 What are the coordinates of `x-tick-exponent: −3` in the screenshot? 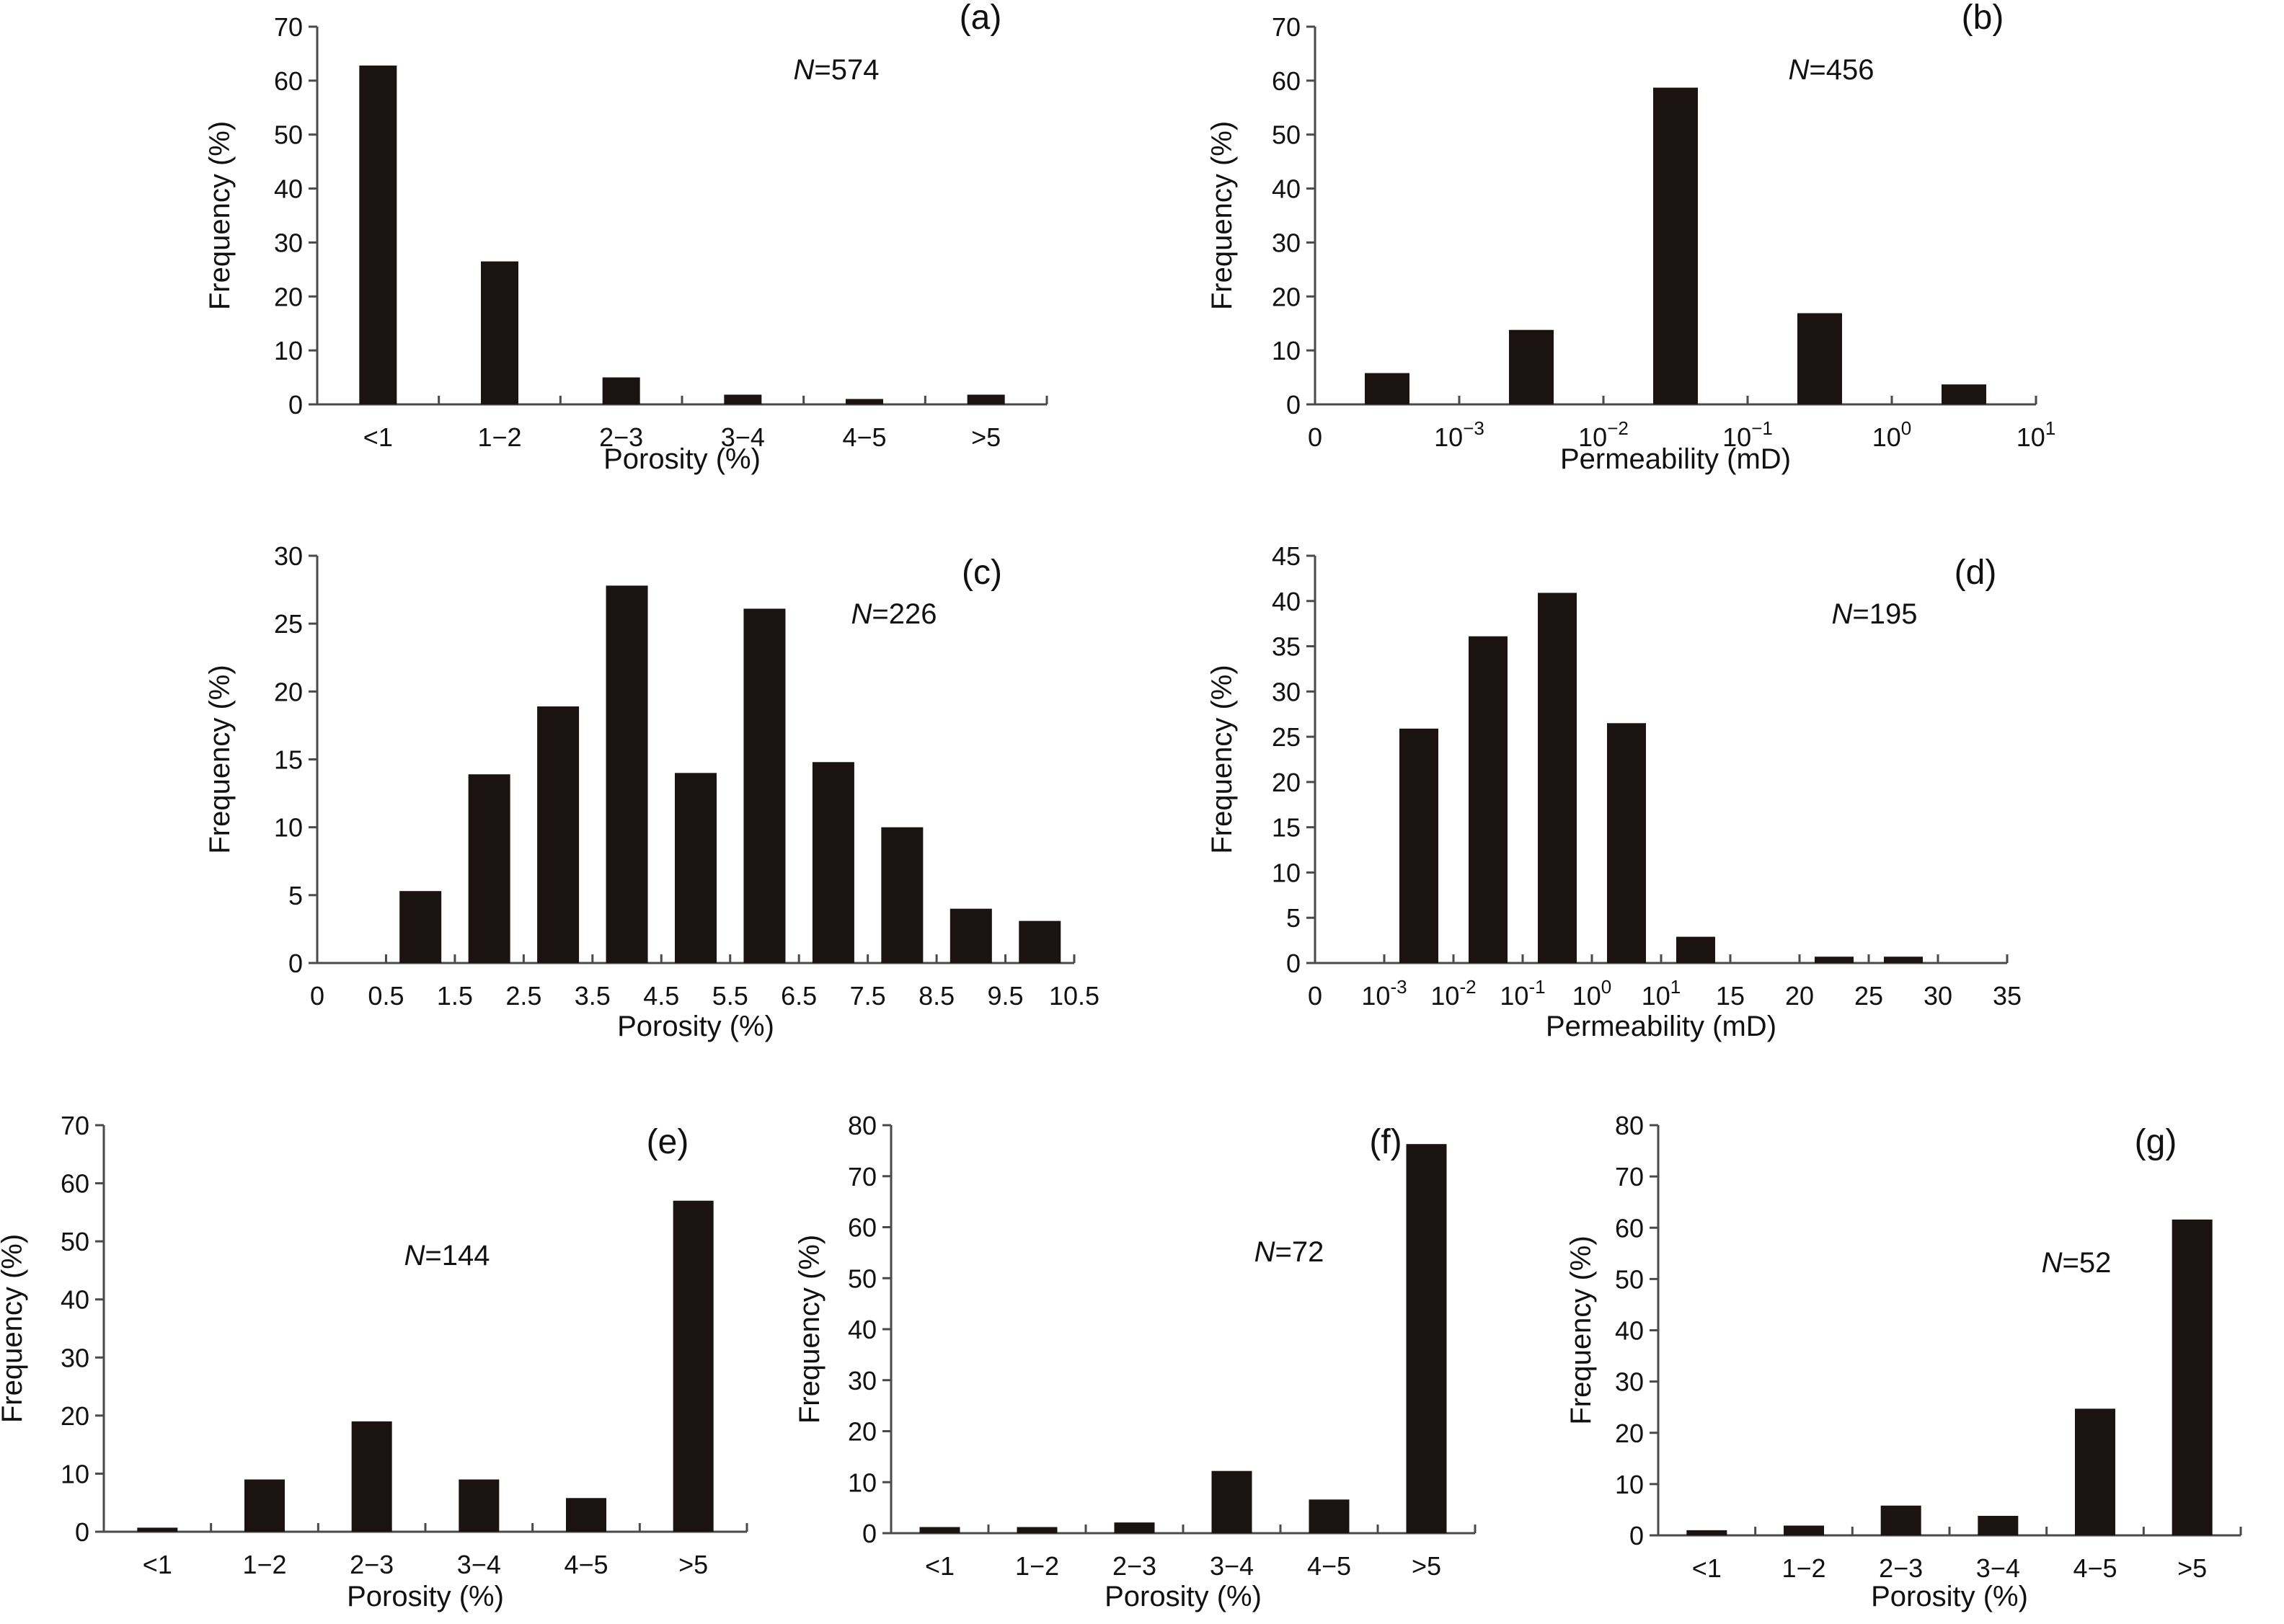 It's located at (1473, 428).